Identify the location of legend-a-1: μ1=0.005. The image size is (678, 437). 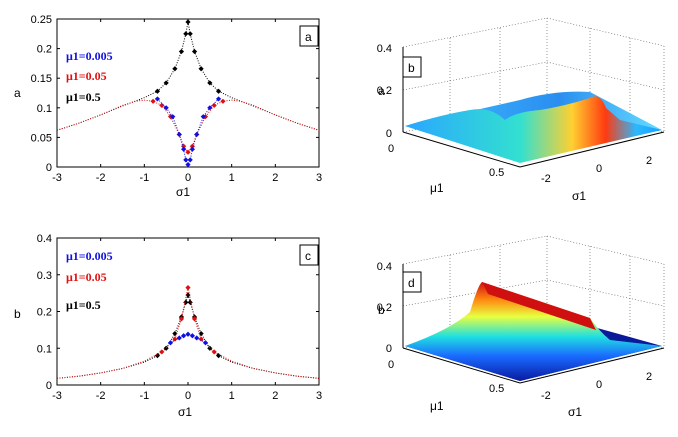
(89, 56).